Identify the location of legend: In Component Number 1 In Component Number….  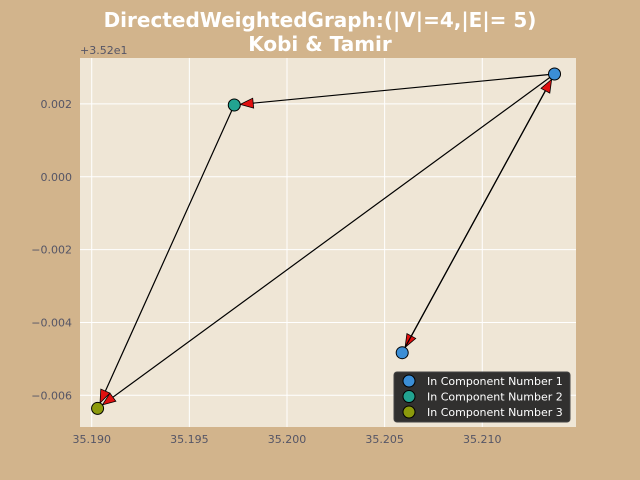
(482, 397).